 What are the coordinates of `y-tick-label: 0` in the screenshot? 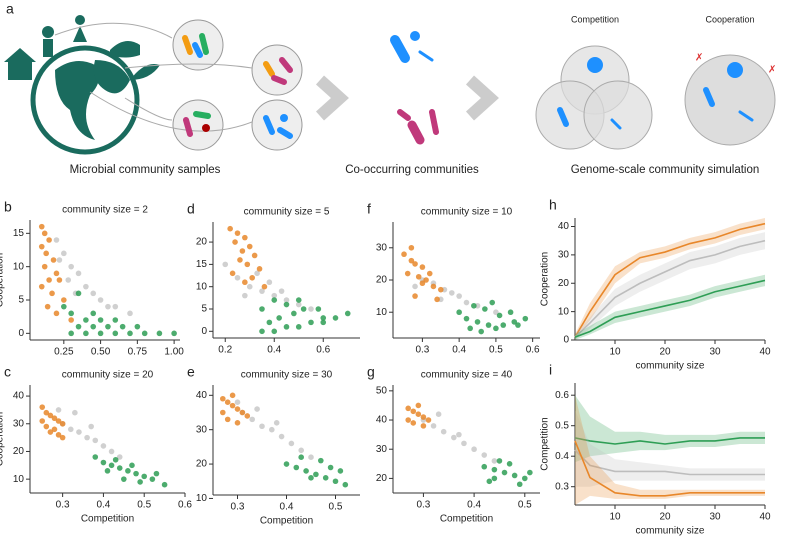 It's located at (21, 333).